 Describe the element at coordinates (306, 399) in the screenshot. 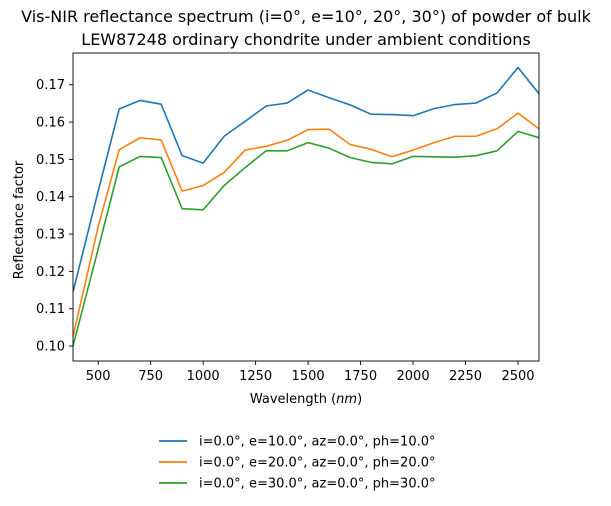

I see `x-axis-label: Wavelength (nm)` at that location.